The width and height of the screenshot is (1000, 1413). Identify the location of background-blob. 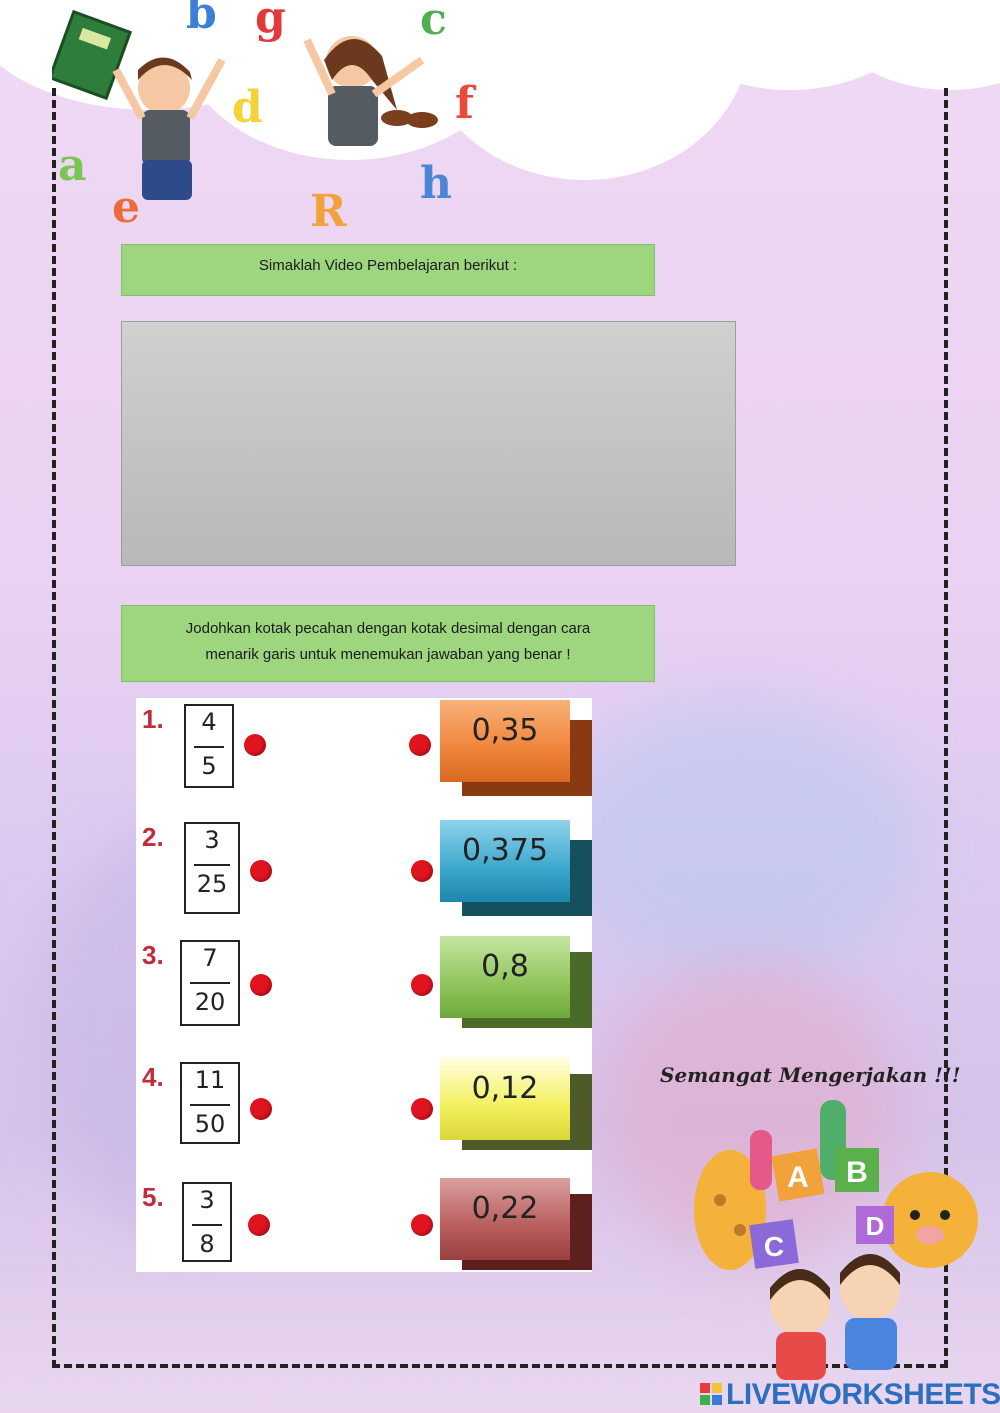
(740, 840).